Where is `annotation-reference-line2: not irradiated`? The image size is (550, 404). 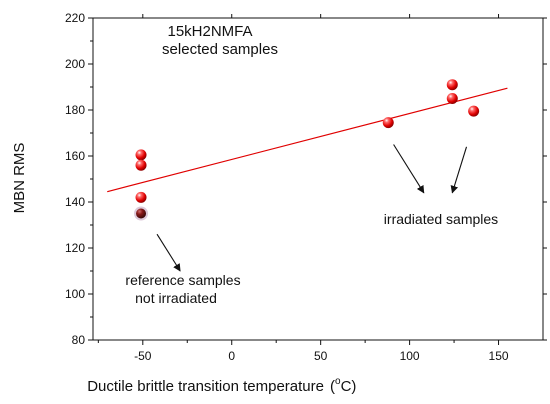 annotation-reference-line2: not irradiated is located at coordinates (176, 298).